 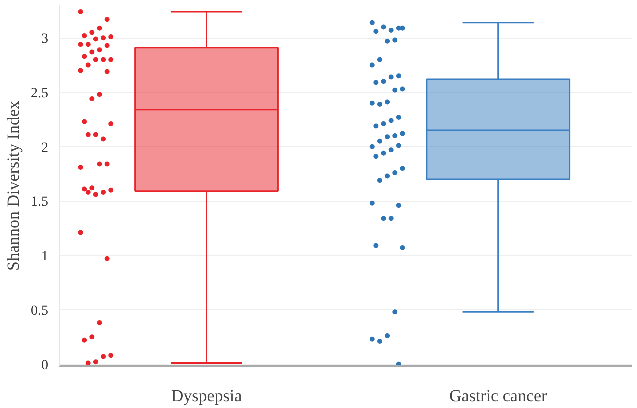 What do you see at coordinates (45, 148) in the screenshot?
I see `y-tick-label: 2` at bounding box center [45, 148].